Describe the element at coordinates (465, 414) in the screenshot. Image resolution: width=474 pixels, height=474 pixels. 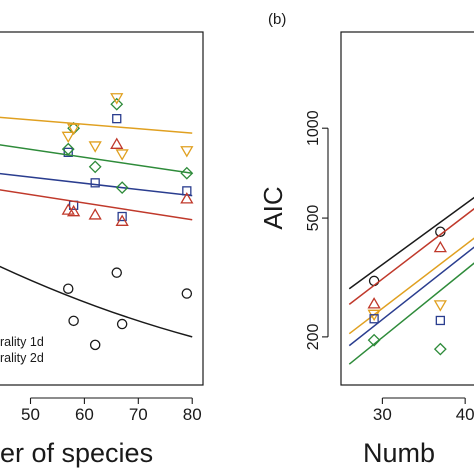
I see `x-tick-label: 40` at that location.